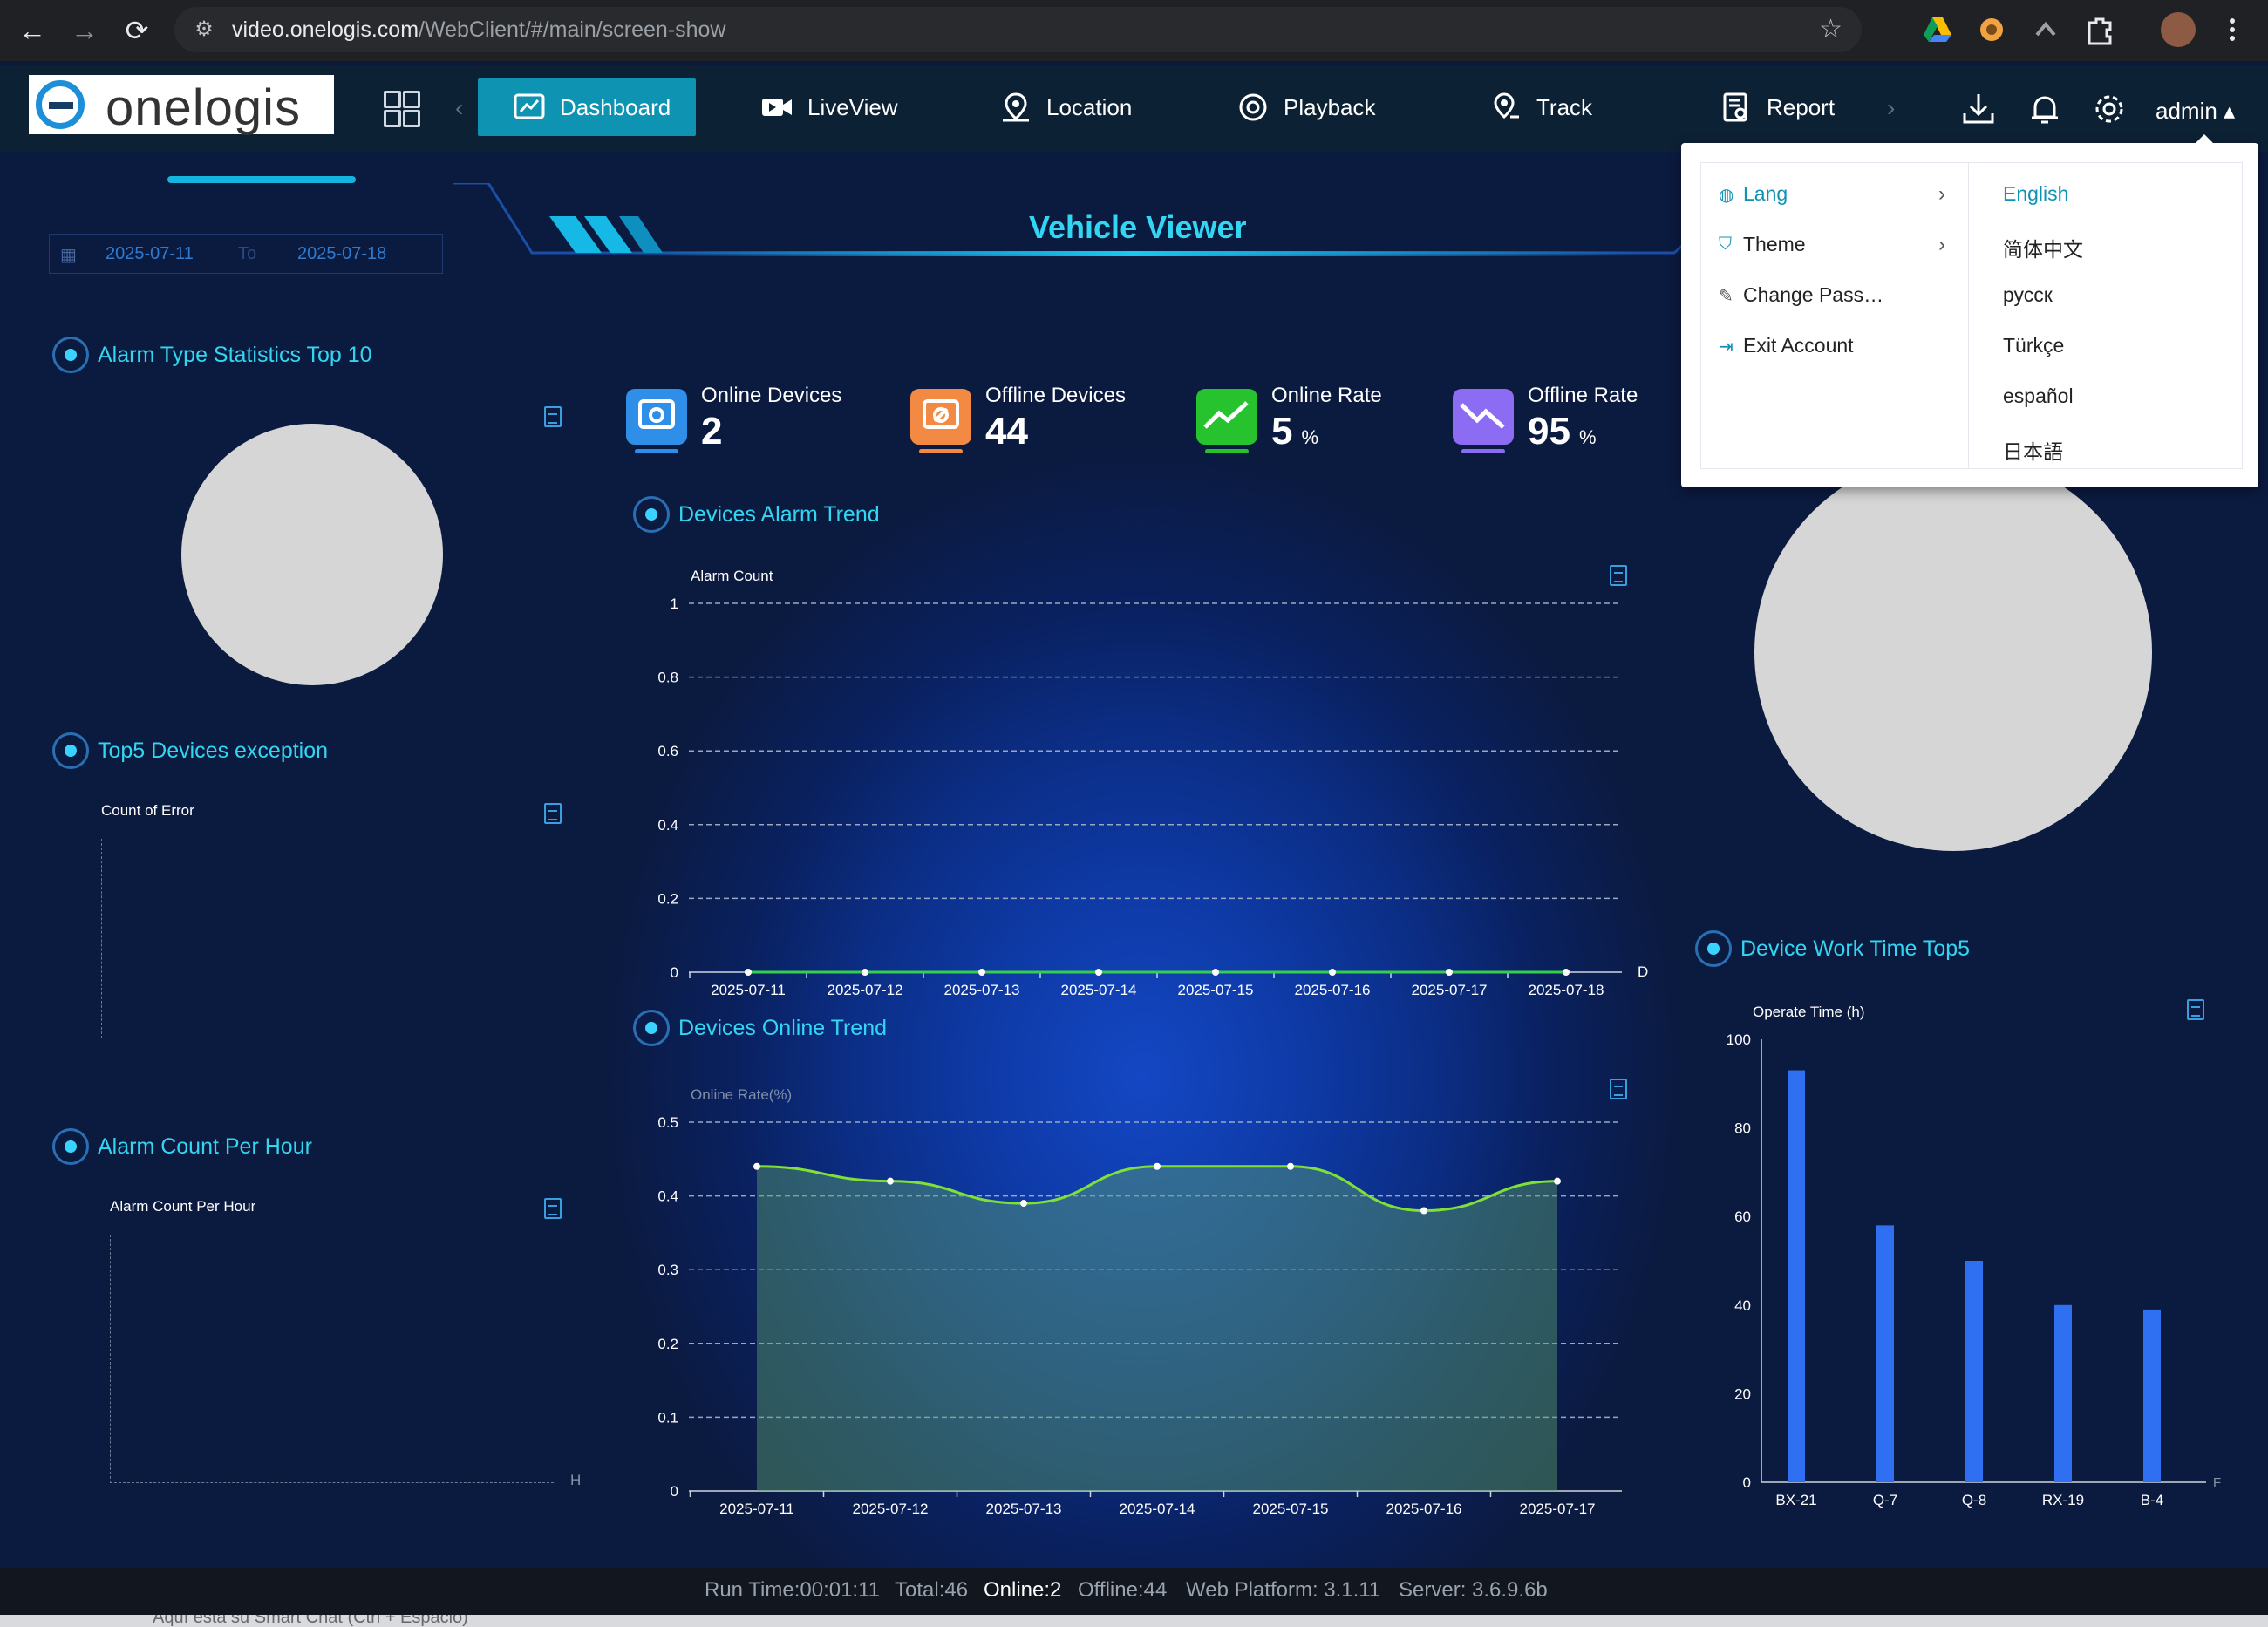  What do you see at coordinates (235, 354) in the screenshot?
I see `section-alarm-type-label: Alarm Type Statistics Top 10` at bounding box center [235, 354].